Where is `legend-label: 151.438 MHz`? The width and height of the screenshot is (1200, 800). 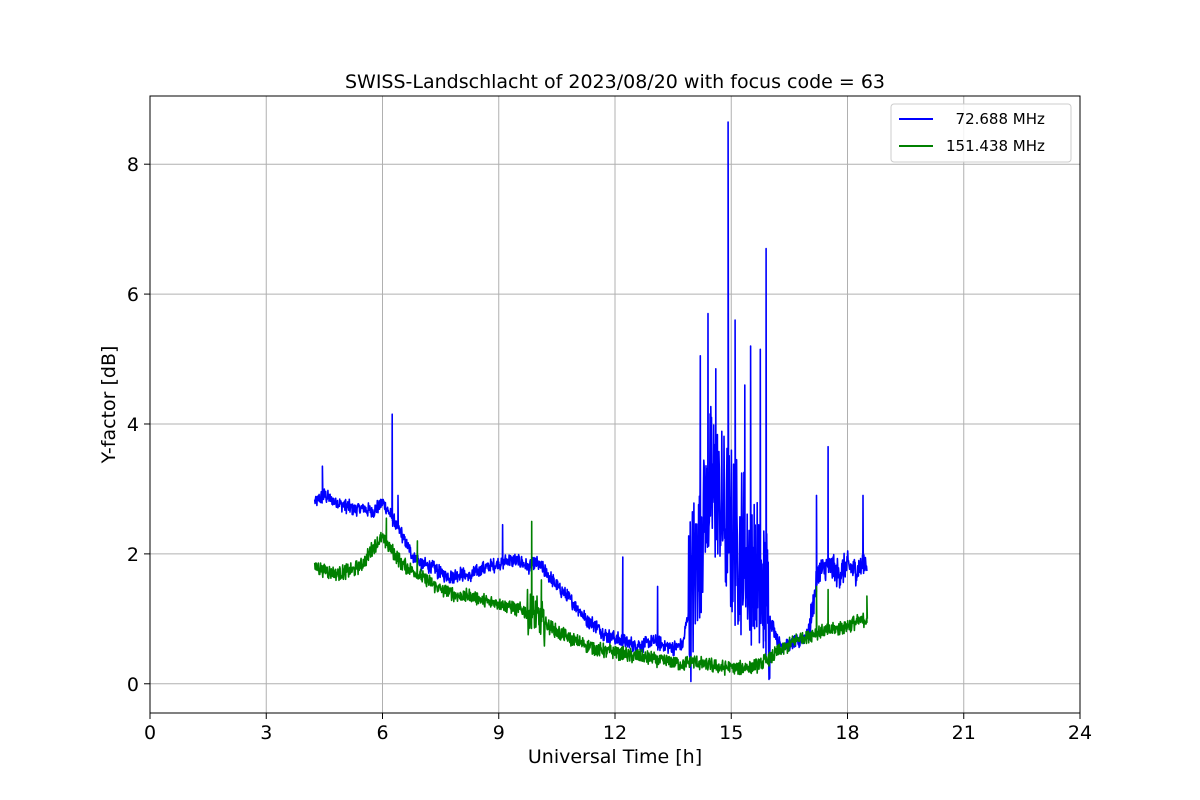 legend-label: 151.438 MHz is located at coordinates (995, 146).